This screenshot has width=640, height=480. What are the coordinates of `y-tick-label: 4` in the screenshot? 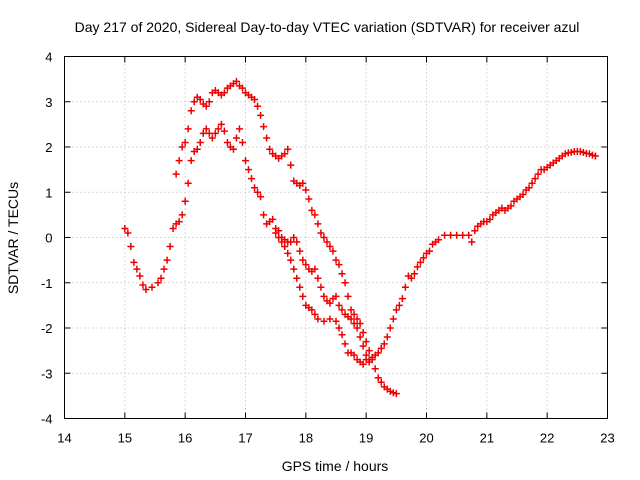 It's located at (48, 57).